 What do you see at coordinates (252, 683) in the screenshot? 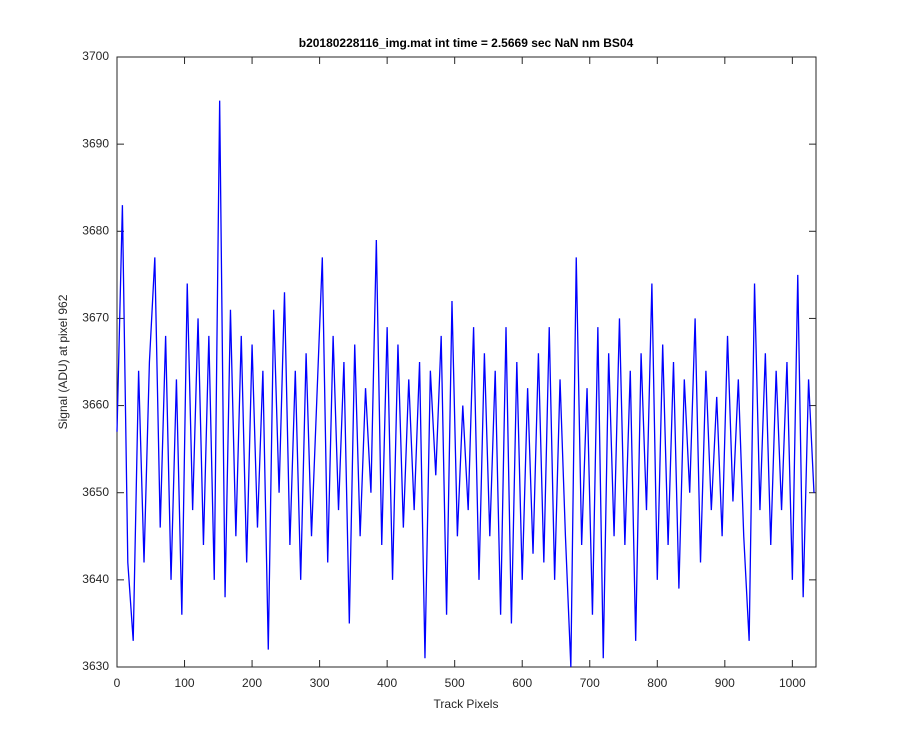
I see `x-tick-label: 200` at bounding box center [252, 683].